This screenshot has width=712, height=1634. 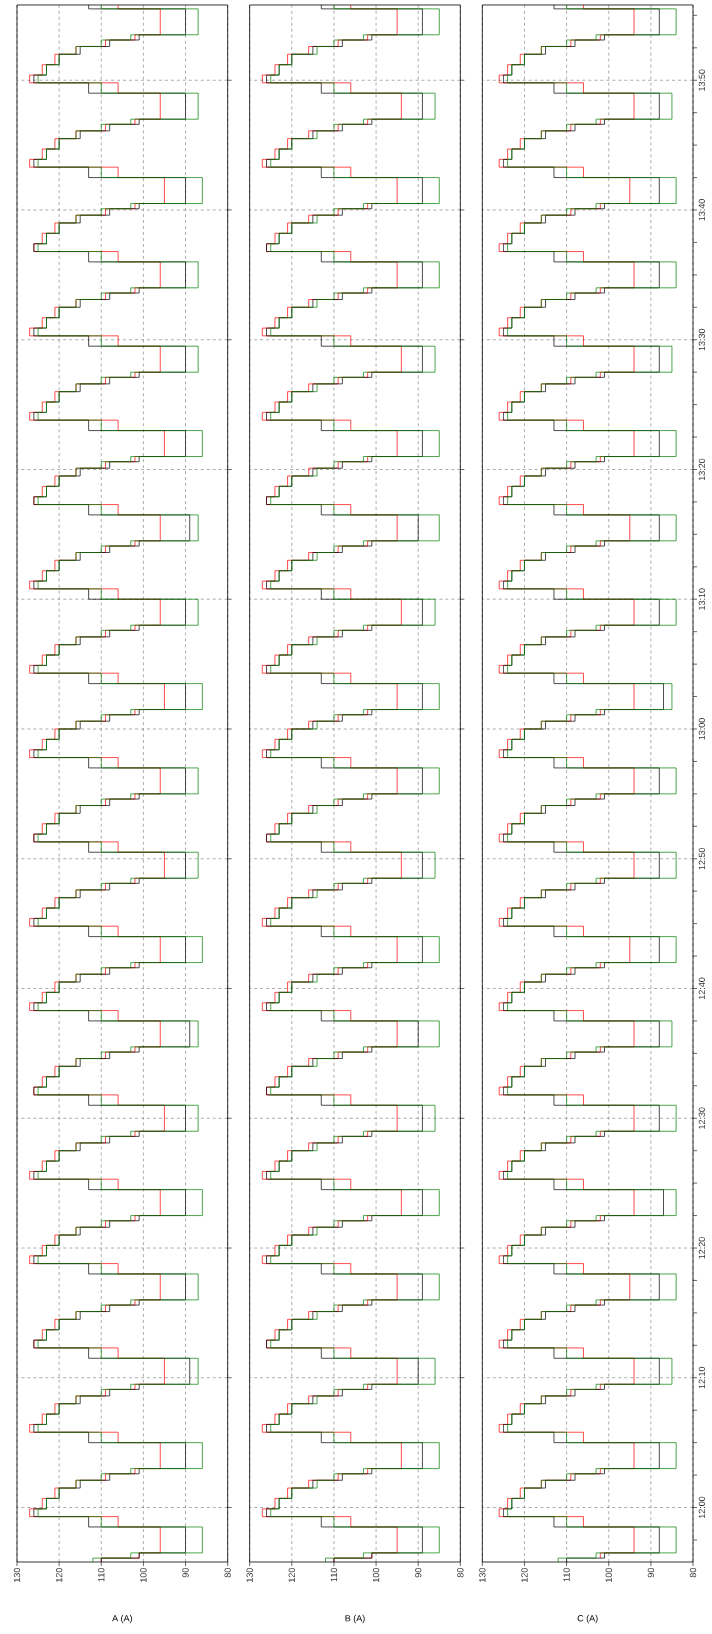 I want to click on y-tick-label: 13:40, so click(x=702, y=210).